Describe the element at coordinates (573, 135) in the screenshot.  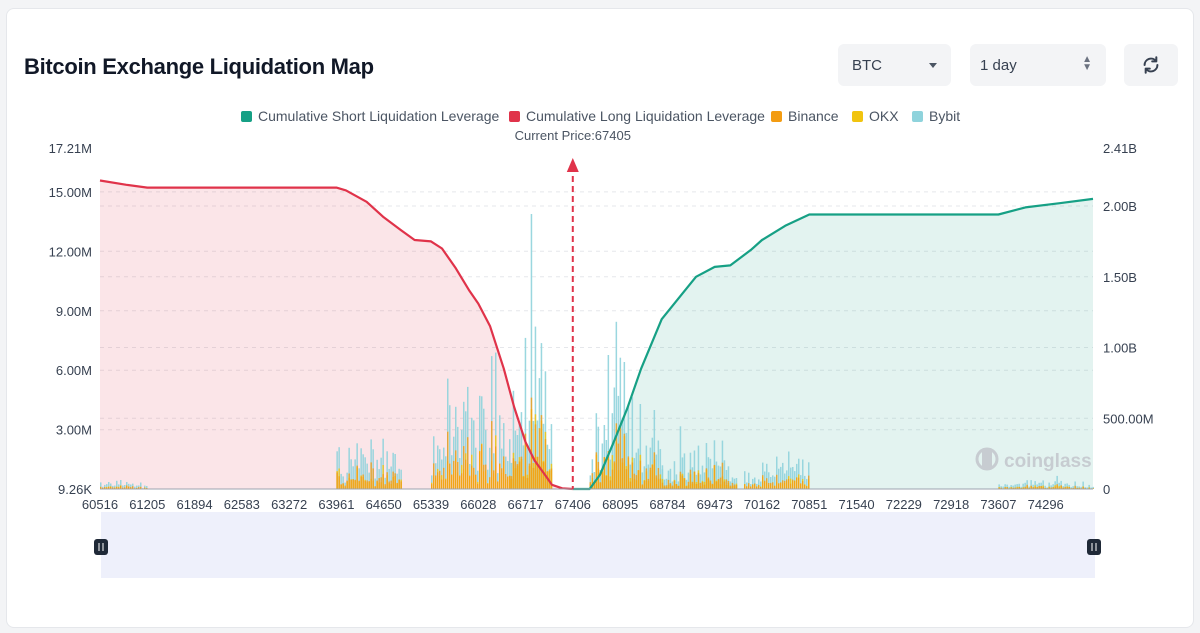
I see `current-price-label: Current Price:67405` at that location.